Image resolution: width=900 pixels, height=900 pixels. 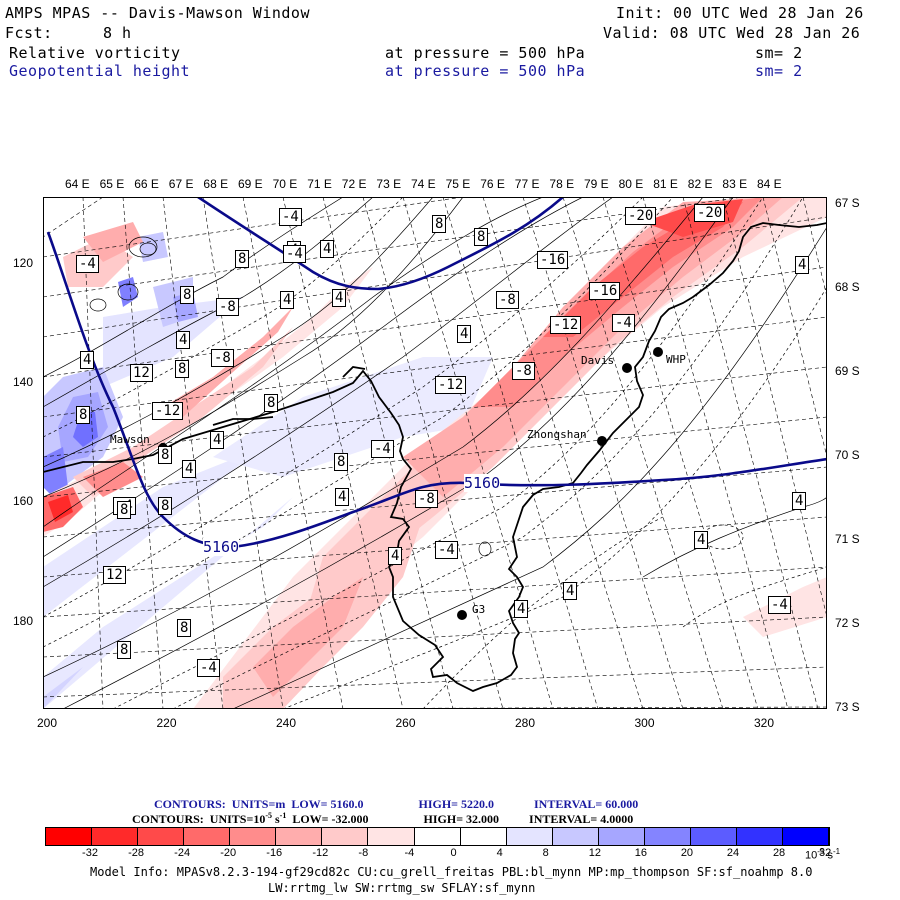 I want to click on vort-legend-units-exp: -5, so click(x=268, y=815).